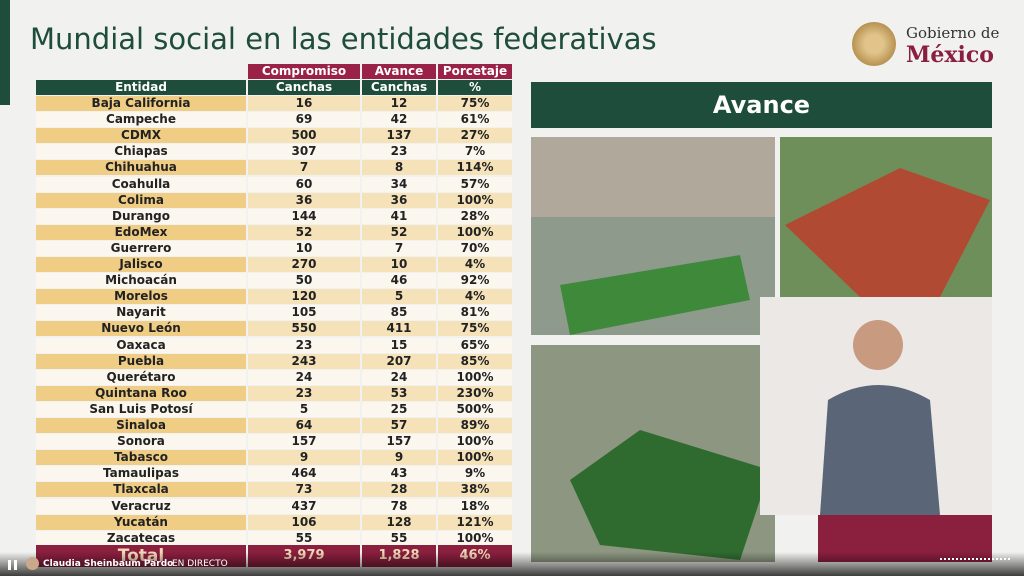  Describe the element at coordinates (399, 281) in the screenshot. I see `table-cell: 46` at that location.